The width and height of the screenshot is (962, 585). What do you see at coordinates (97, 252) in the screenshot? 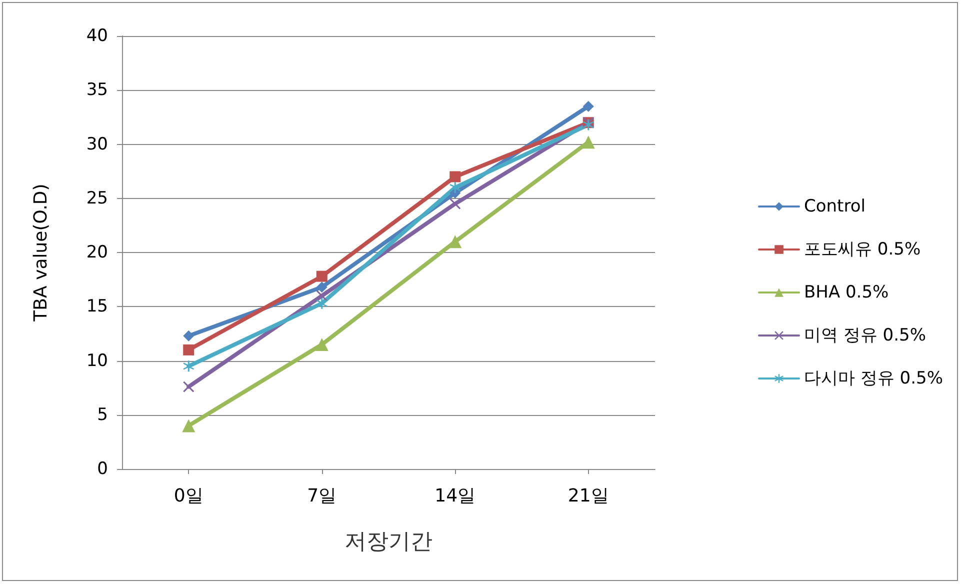
I see `y-tick-label: 20` at bounding box center [97, 252].